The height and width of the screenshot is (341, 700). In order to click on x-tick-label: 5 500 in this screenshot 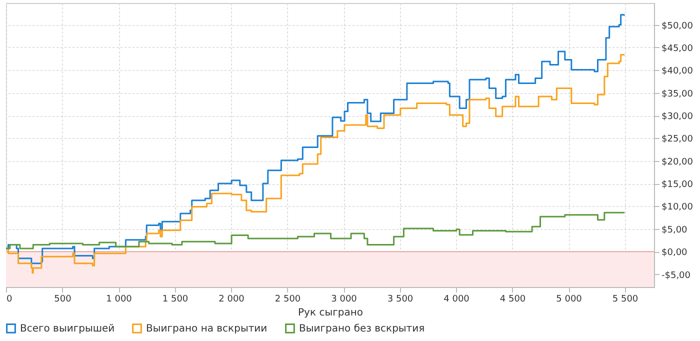, I will do `click(625, 299)`.